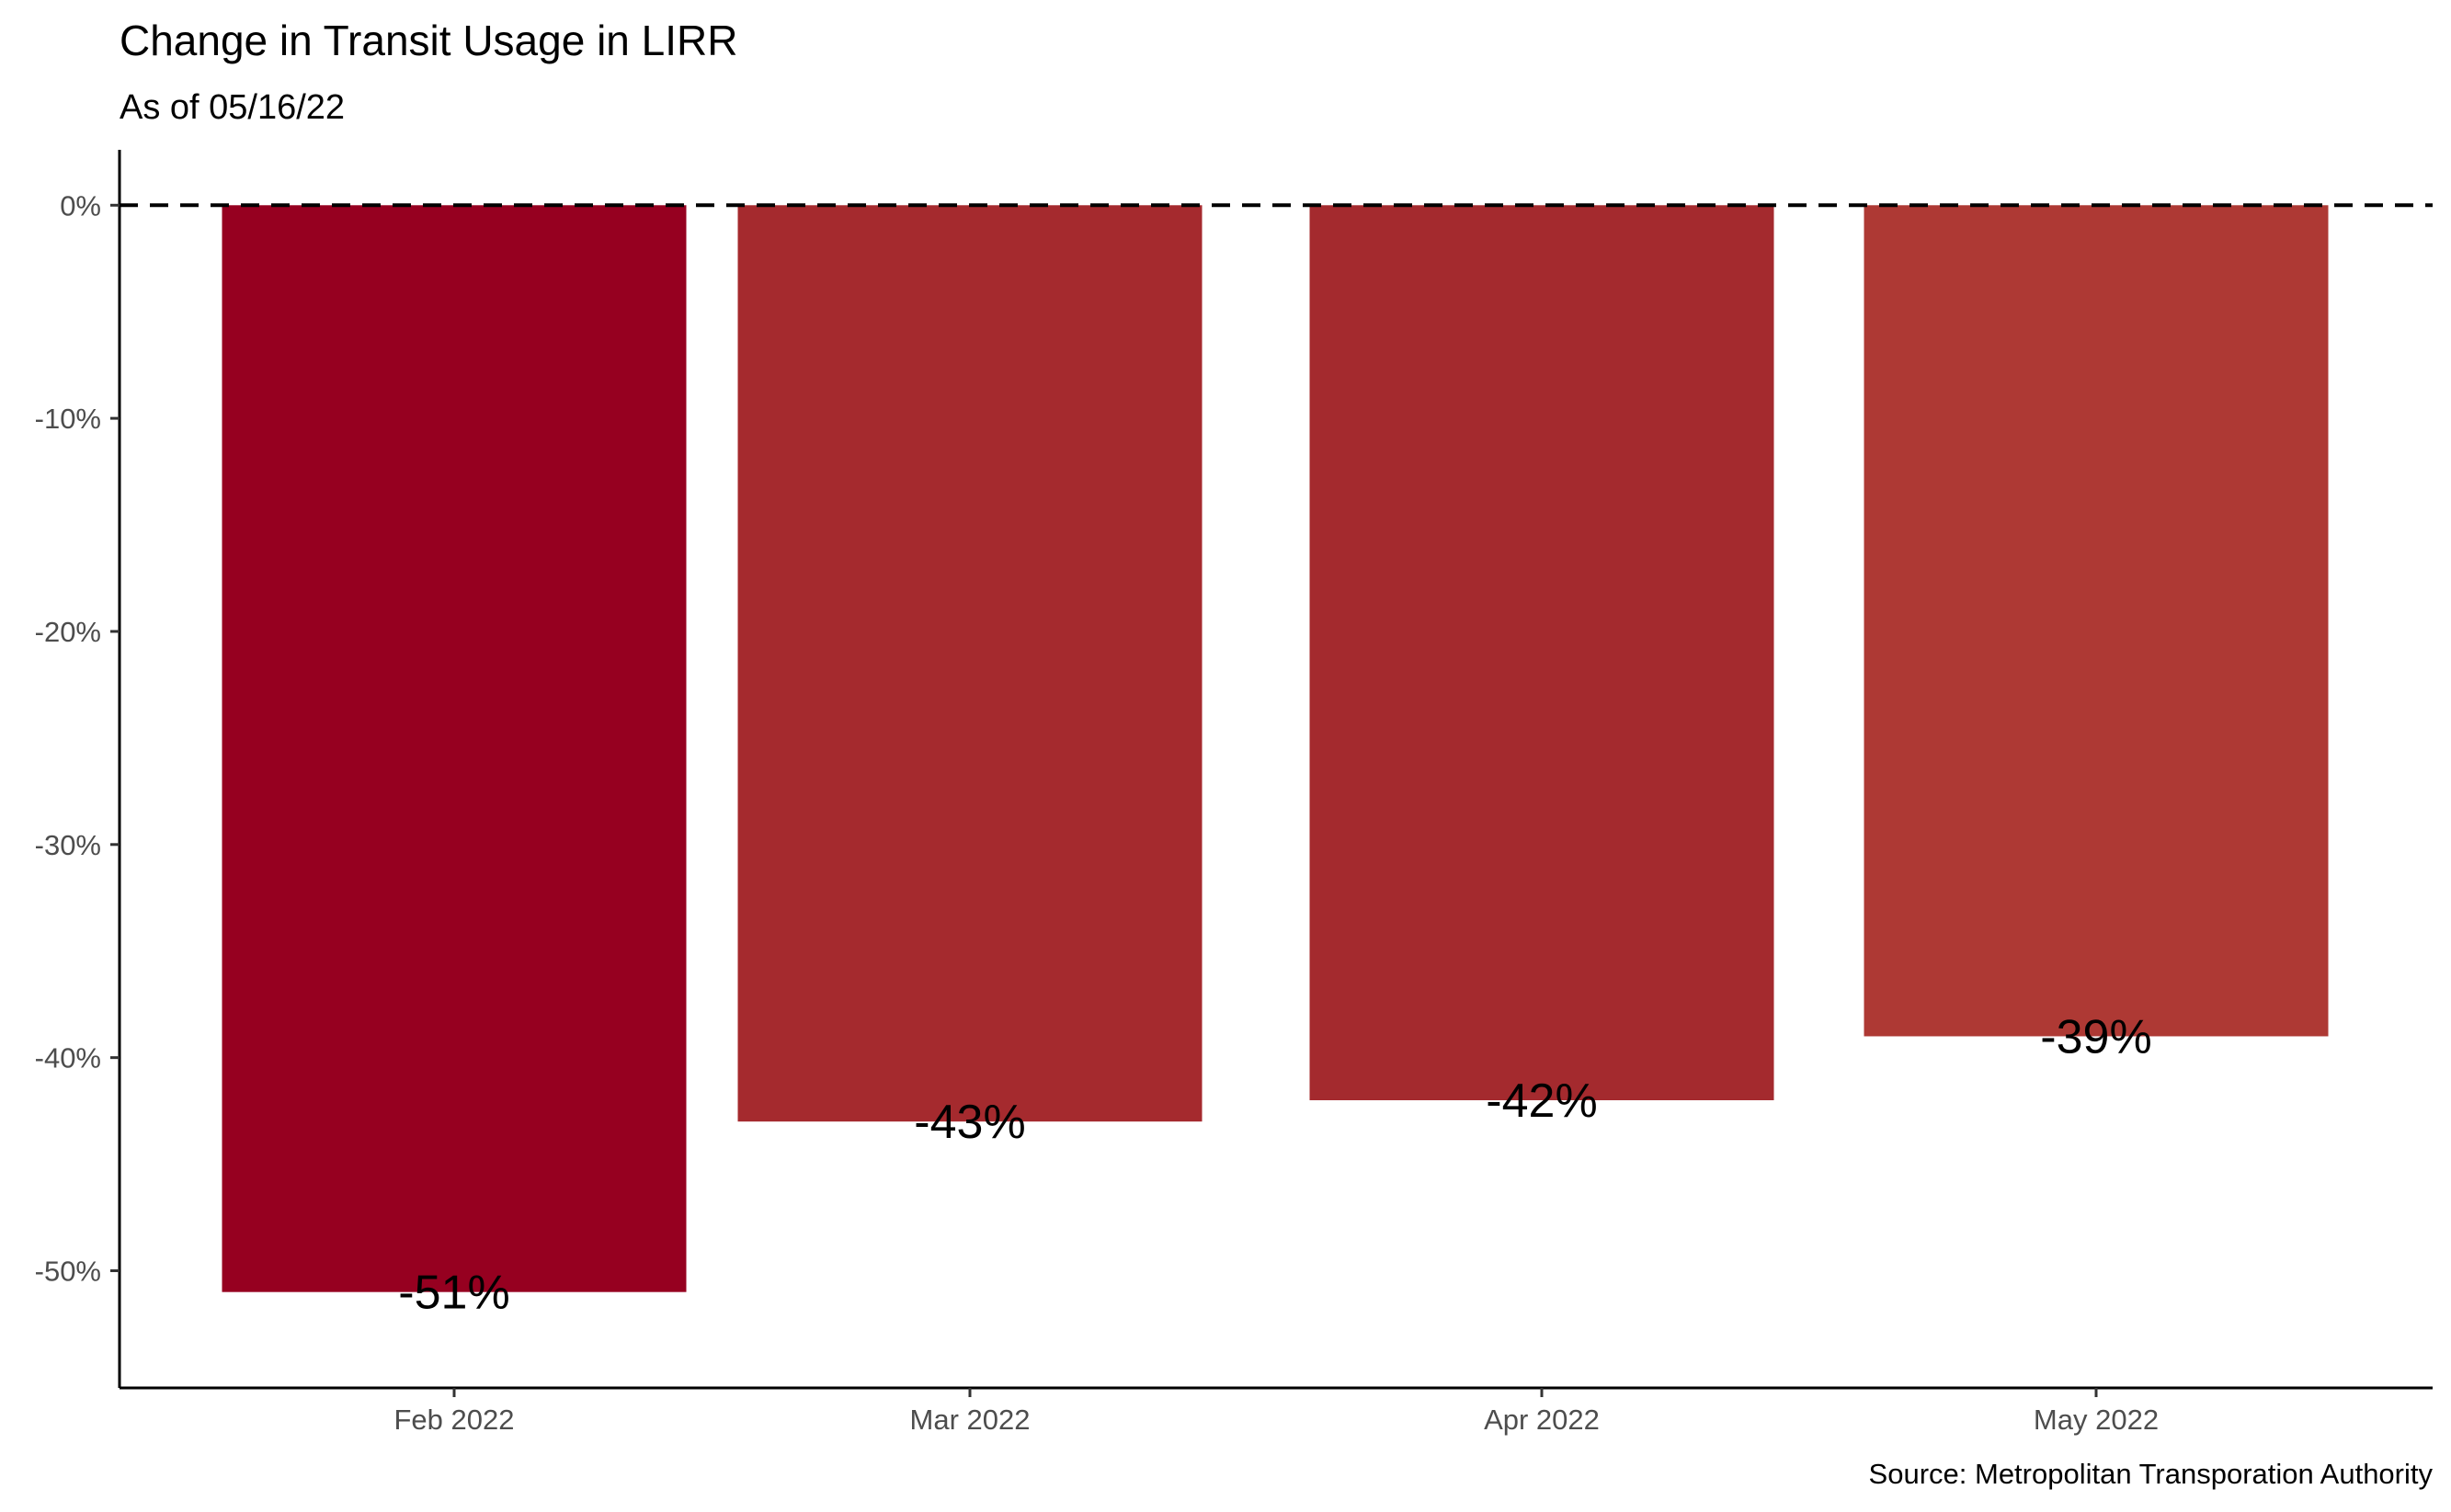  Describe the element at coordinates (1274, 1164) in the screenshot. I see `labels-layer: -51% -43% -42% -39%` at that location.